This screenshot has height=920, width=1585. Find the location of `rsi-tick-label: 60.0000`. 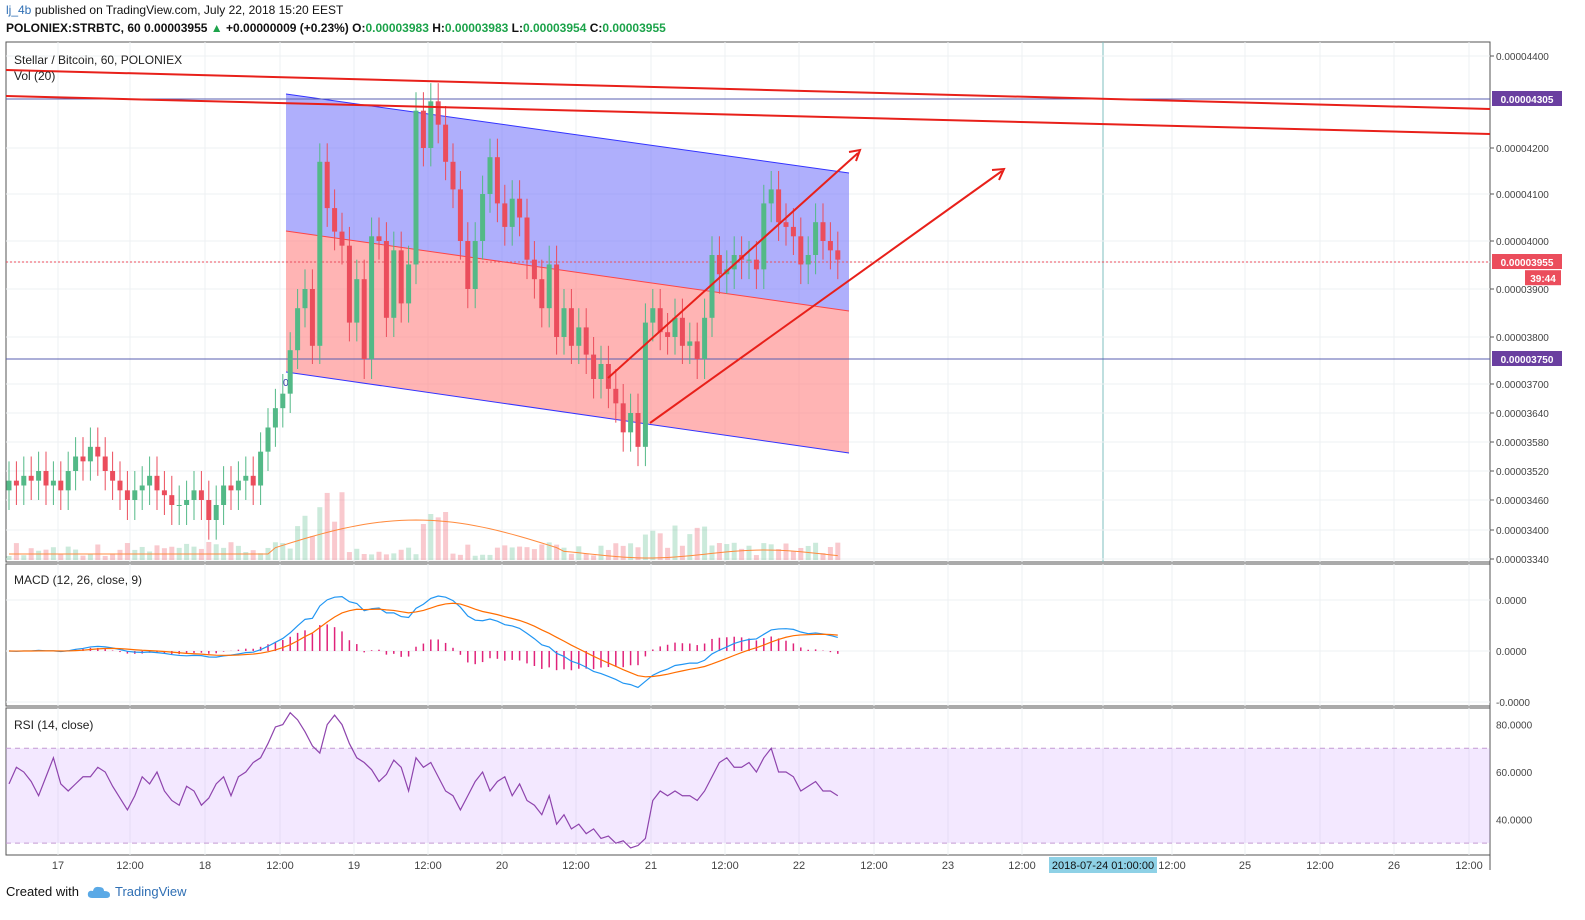

rsi-tick-label: 60.0000 is located at coordinates (1514, 773).